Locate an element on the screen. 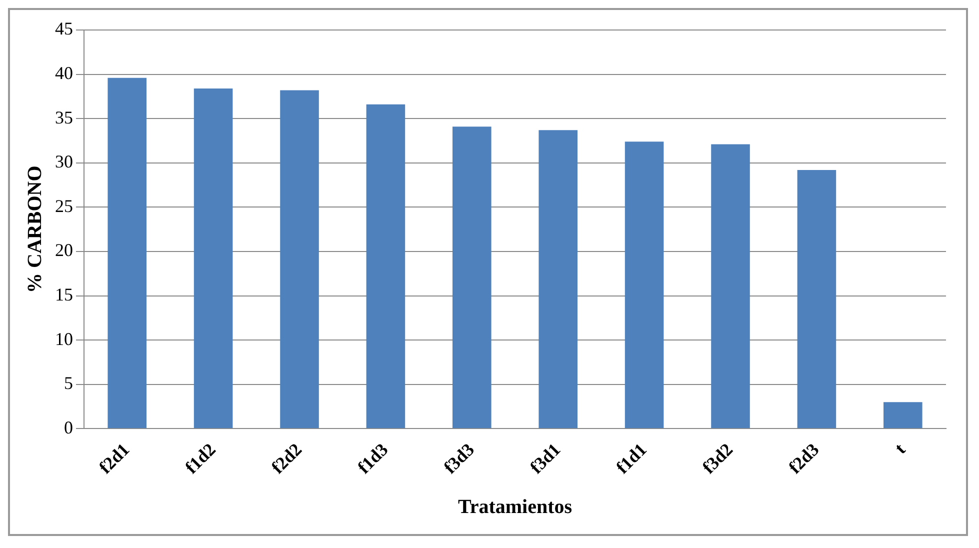 This screenshot has width=979, height=548. y-tick-label: 30 is located at coordinates (64, 162).